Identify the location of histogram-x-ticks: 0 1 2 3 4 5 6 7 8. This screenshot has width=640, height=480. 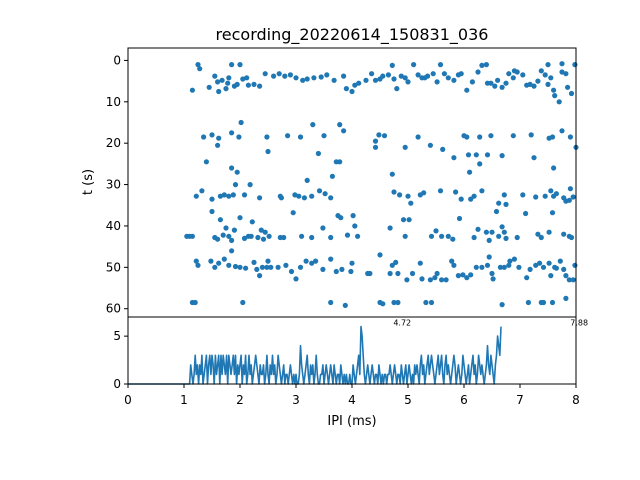
(352, 395).